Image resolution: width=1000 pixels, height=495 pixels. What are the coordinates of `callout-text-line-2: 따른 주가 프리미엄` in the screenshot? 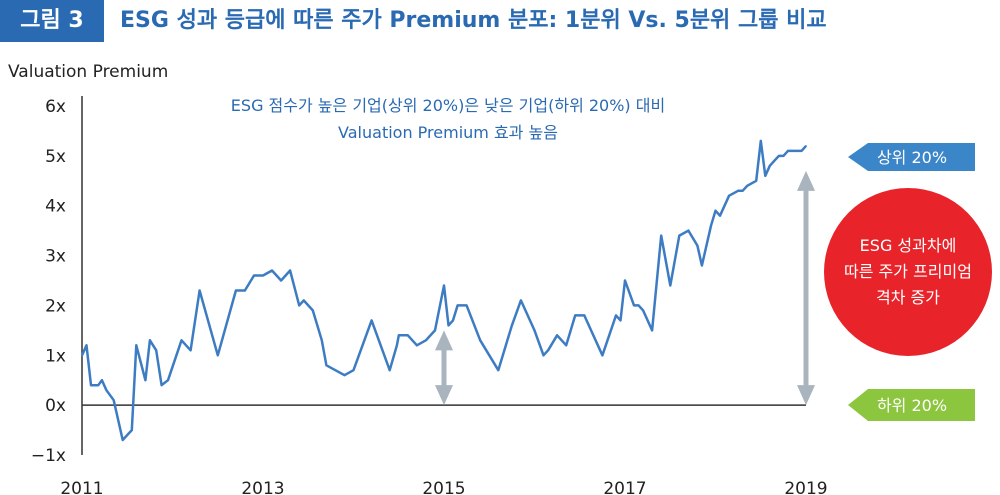 It's located at (908, 271).